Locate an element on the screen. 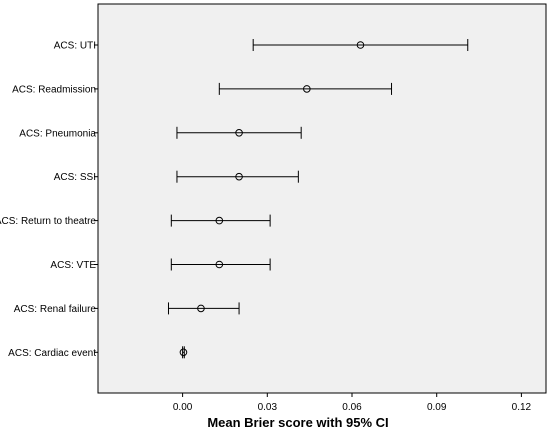 This screenshot has height=434, width=550. category-label-acs-uti: ACS: UTI is located at coordinates (75, 46).